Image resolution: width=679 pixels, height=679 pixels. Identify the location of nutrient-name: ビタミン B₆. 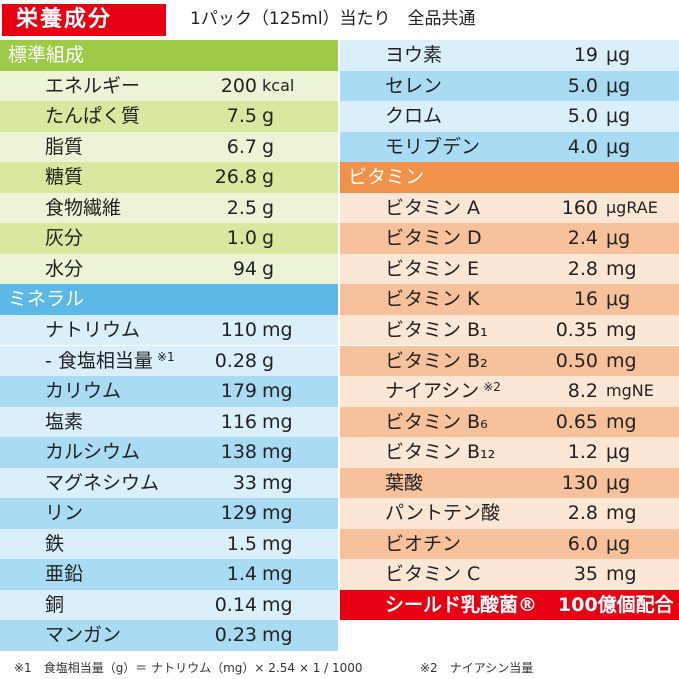
(436, 422).